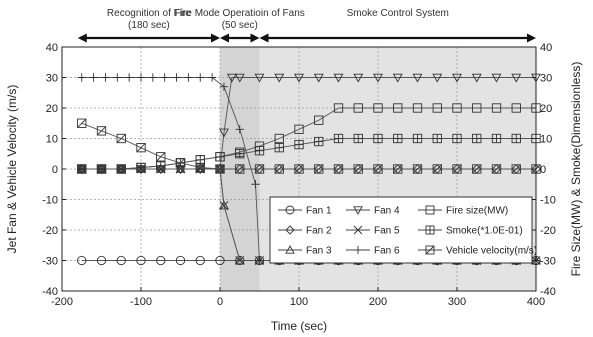 The height and width of the screenshot is (337, 593). I want to click on phase-fire-mode: Fire Mode Operatioin of Fans(50 sec), so click(240, 25).